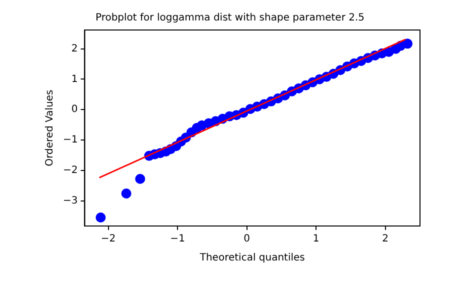 This screenshot has height=288, width=465. Describe the element at coordinates (247, 239) in the screenshot. I see `x-tick-label: 0` at that location.